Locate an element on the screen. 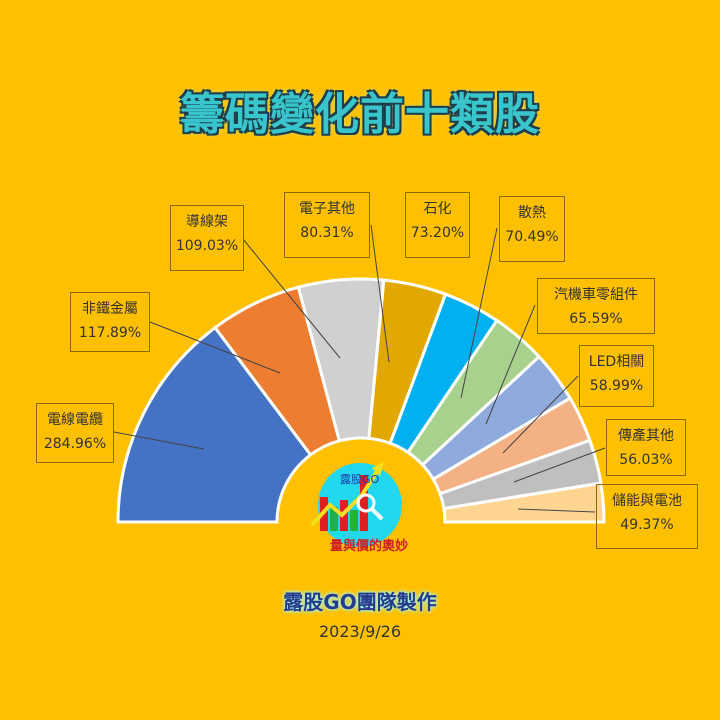 This screenshot has width=720, height=720. category-label: 電線電纜 is located at coordinates (75, 420).